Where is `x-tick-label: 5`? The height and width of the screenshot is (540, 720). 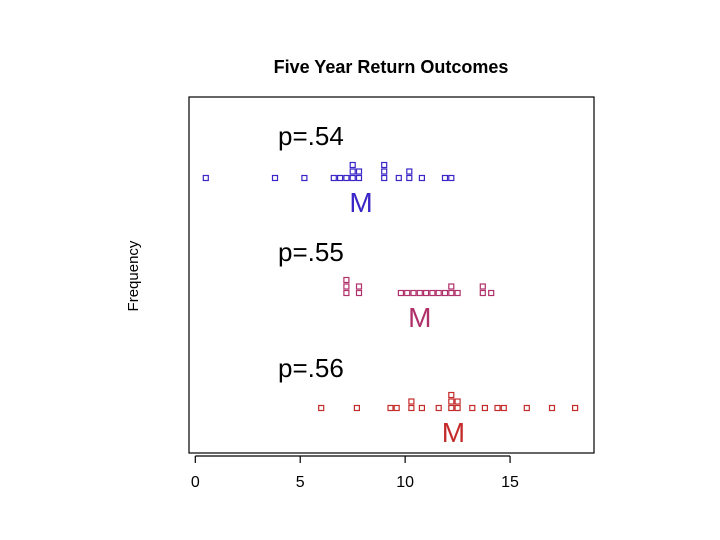 x-tick-label: 5 is located at coordinates (300, 482).